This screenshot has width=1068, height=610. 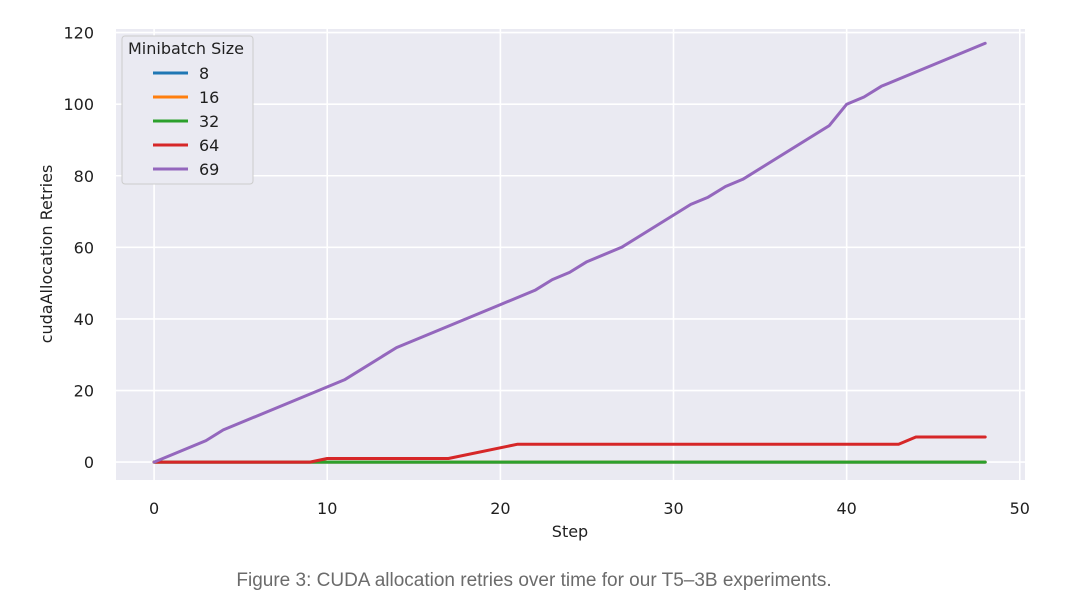 What do you see at coordinates (84, 391) in the screenshot?
I see `y-tick-label: 20` at bounding box center [84, 391].